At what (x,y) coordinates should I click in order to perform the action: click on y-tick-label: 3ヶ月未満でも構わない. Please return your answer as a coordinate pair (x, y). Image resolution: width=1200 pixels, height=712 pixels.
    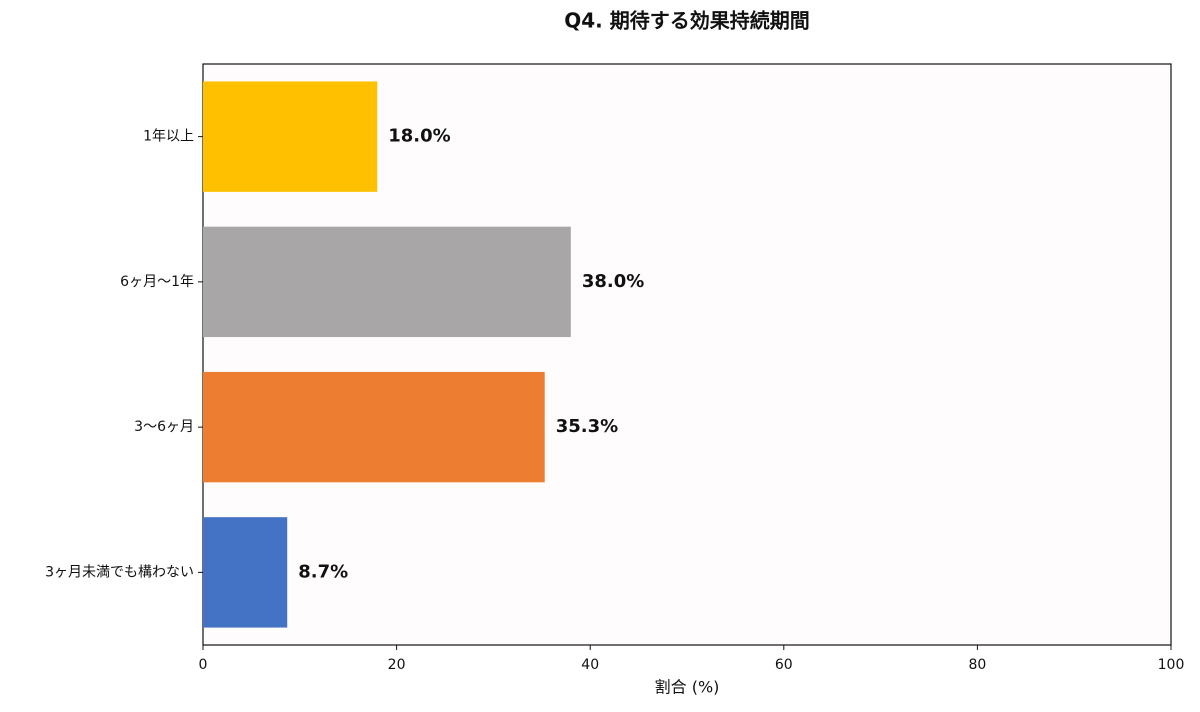
    Looking at the image, I should click on (119, 572).